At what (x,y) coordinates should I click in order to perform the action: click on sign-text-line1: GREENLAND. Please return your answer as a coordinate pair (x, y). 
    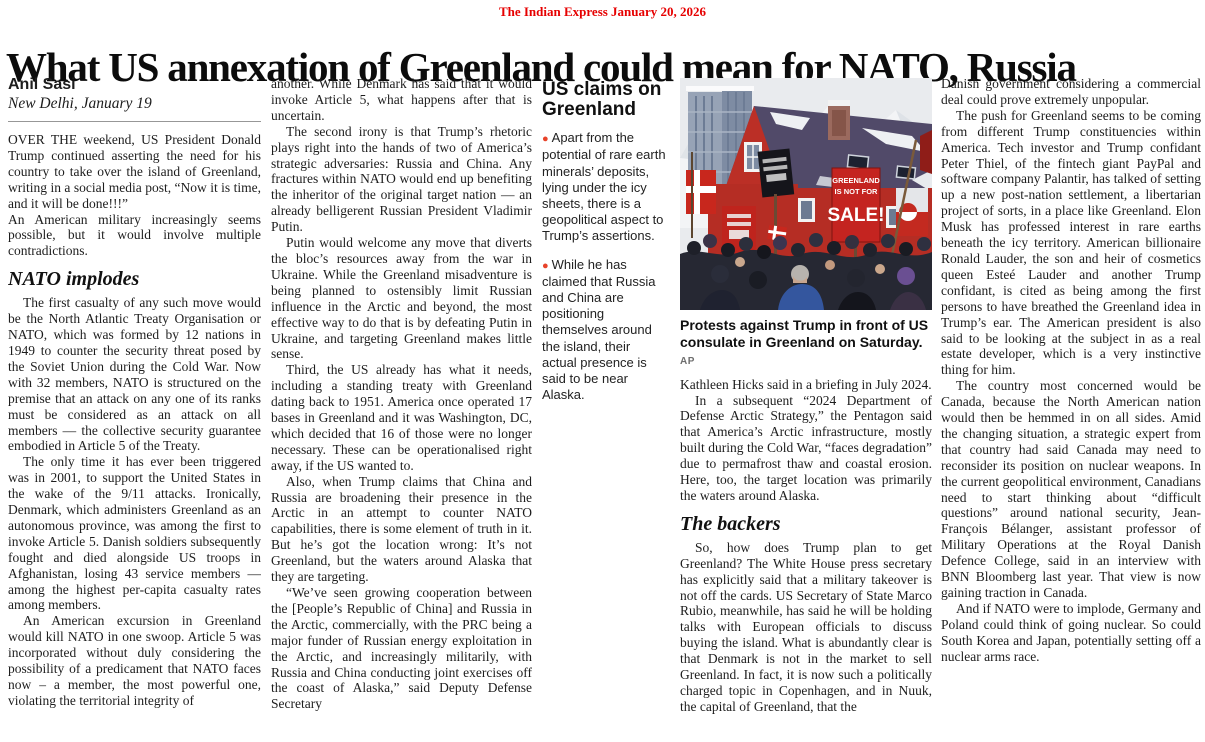
    Looking at the image, I should click on (856, 180).